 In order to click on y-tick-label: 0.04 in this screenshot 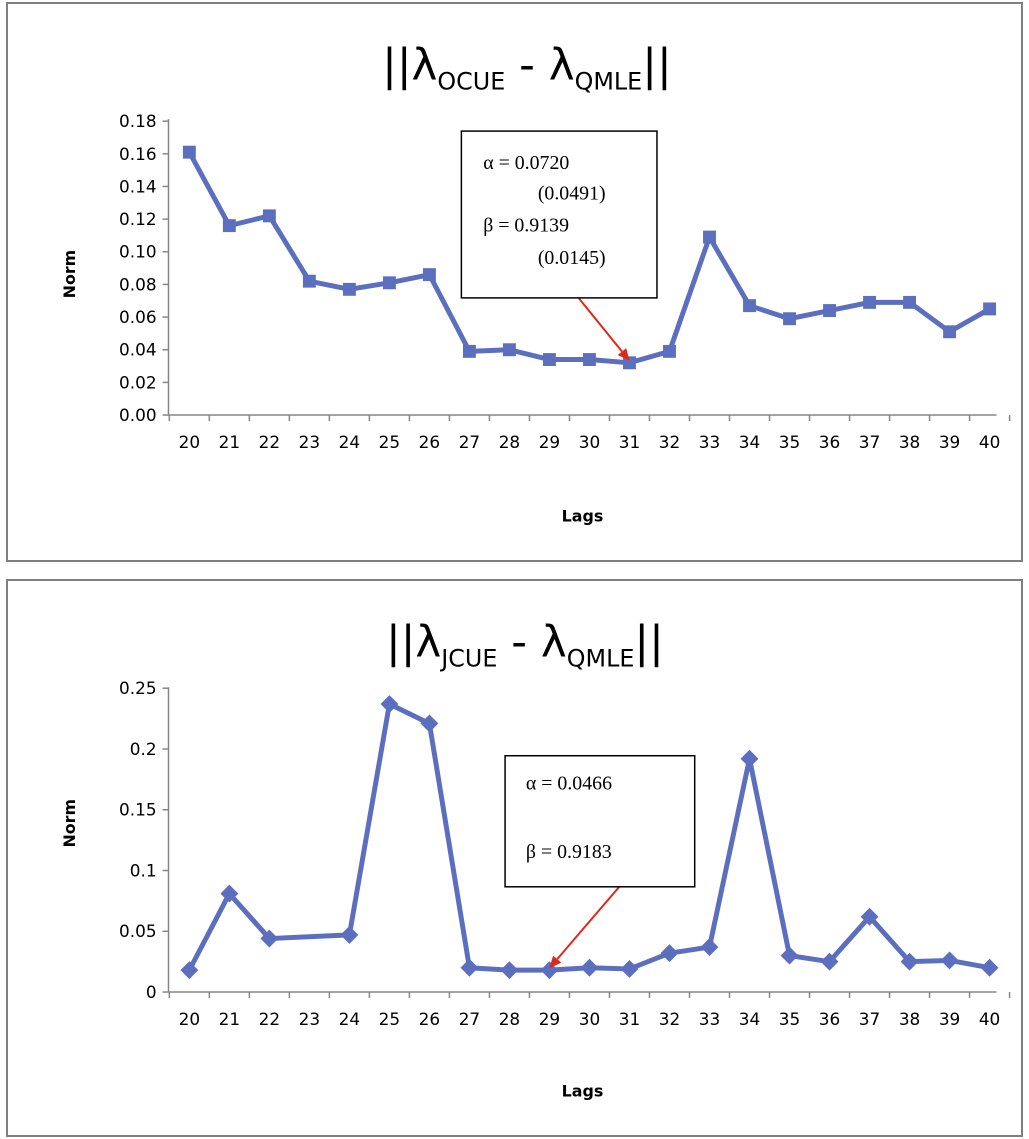, I will do `click(138, 350)`.